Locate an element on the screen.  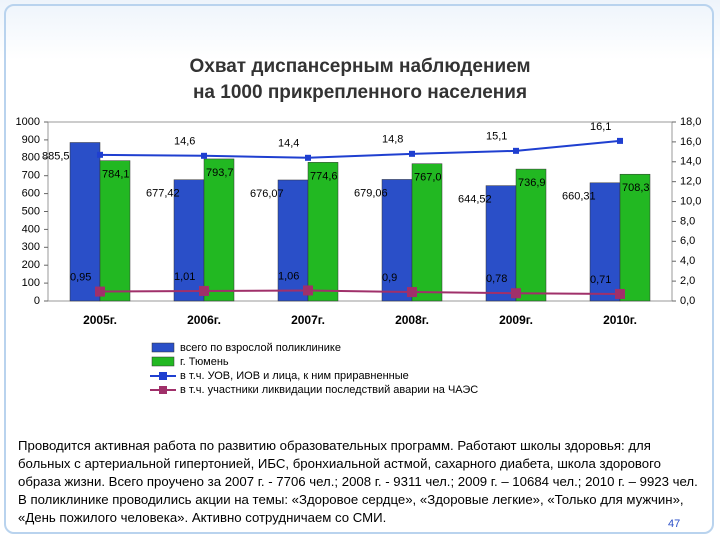
value-label: 1,06 is located at coordinates (288, 276).